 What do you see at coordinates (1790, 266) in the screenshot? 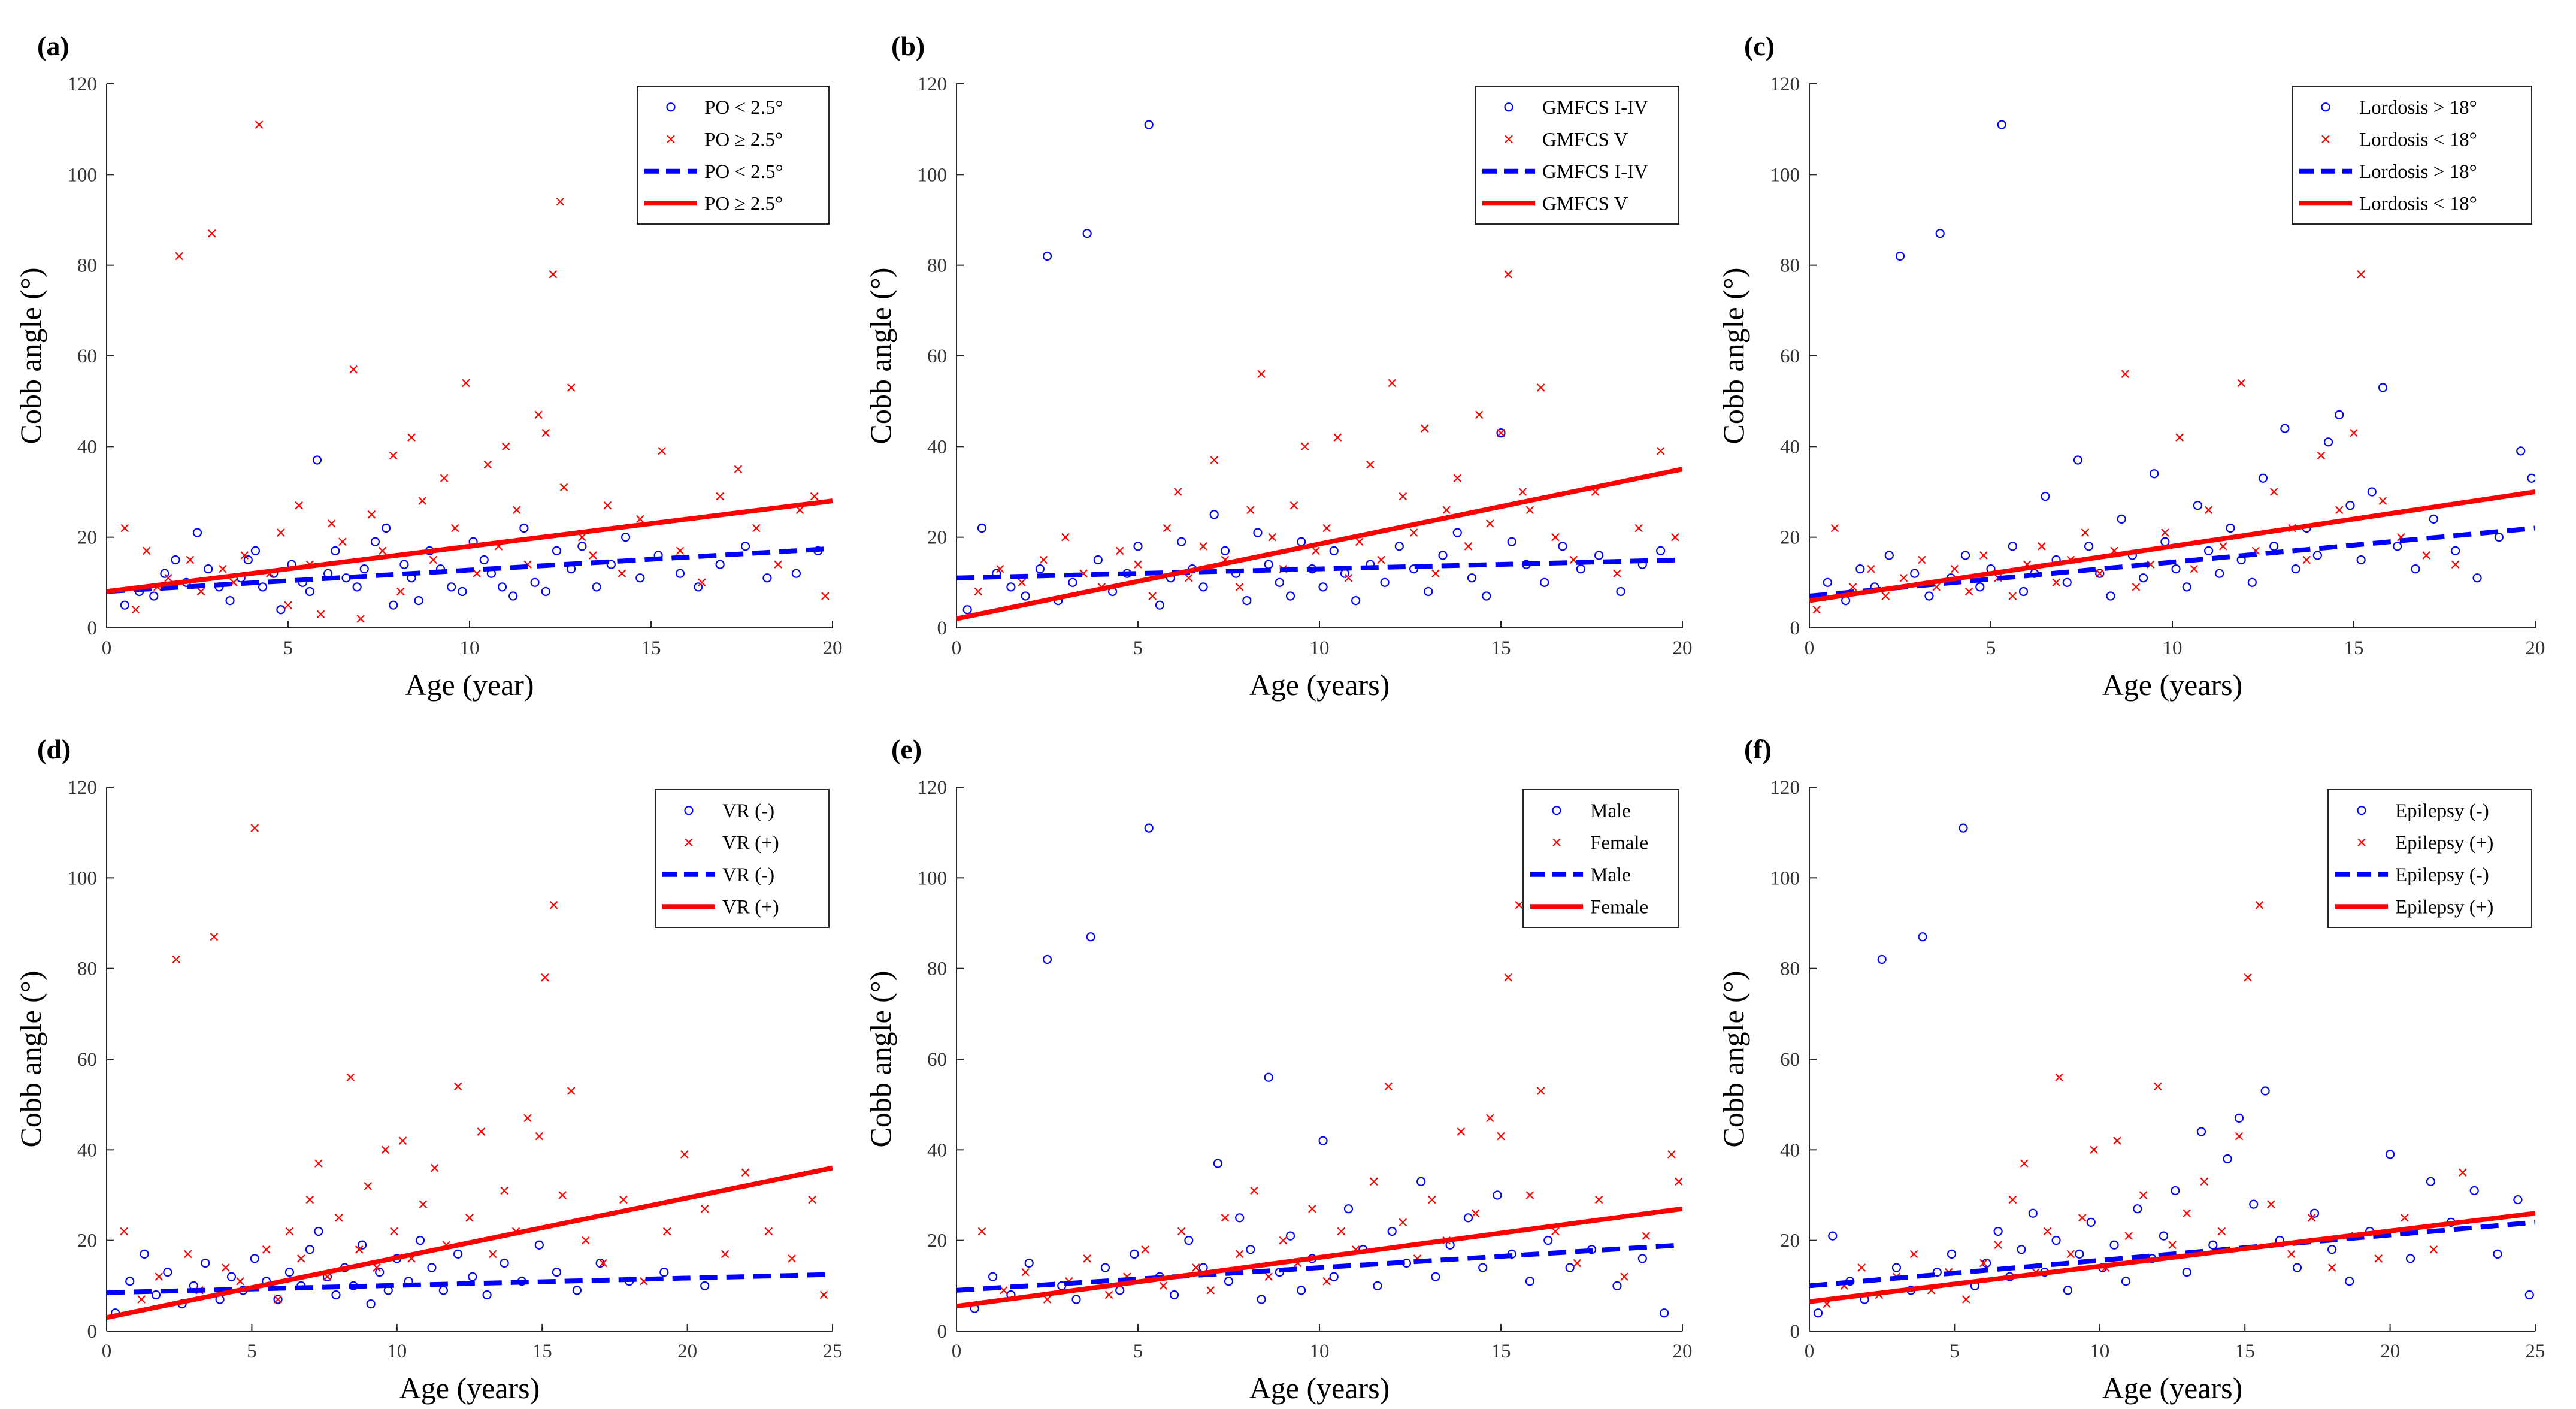
I see `y-tick-label: 80` at bounding box center [1790, 266].